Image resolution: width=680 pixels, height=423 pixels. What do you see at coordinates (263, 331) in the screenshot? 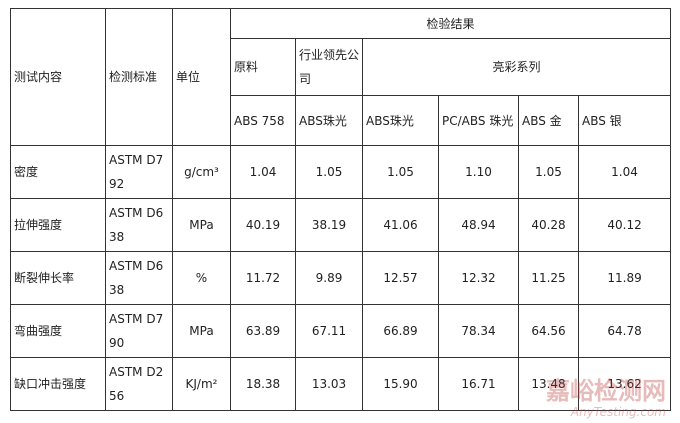
I see `value: 63.89` at bounding box center [263, 331].